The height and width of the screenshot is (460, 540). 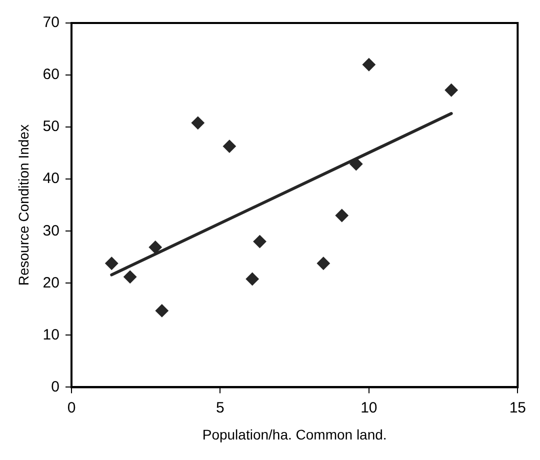 I want to click on y-tick-label: 50, so click(x=51, y=127).